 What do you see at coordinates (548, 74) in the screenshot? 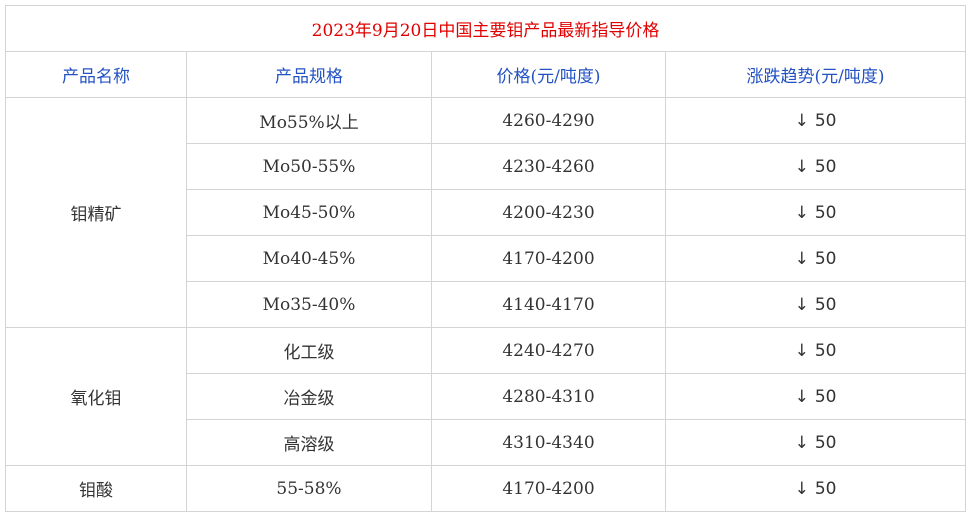
I see `header-price: 价格(元/吨度)` at bounding box center [548, 74].